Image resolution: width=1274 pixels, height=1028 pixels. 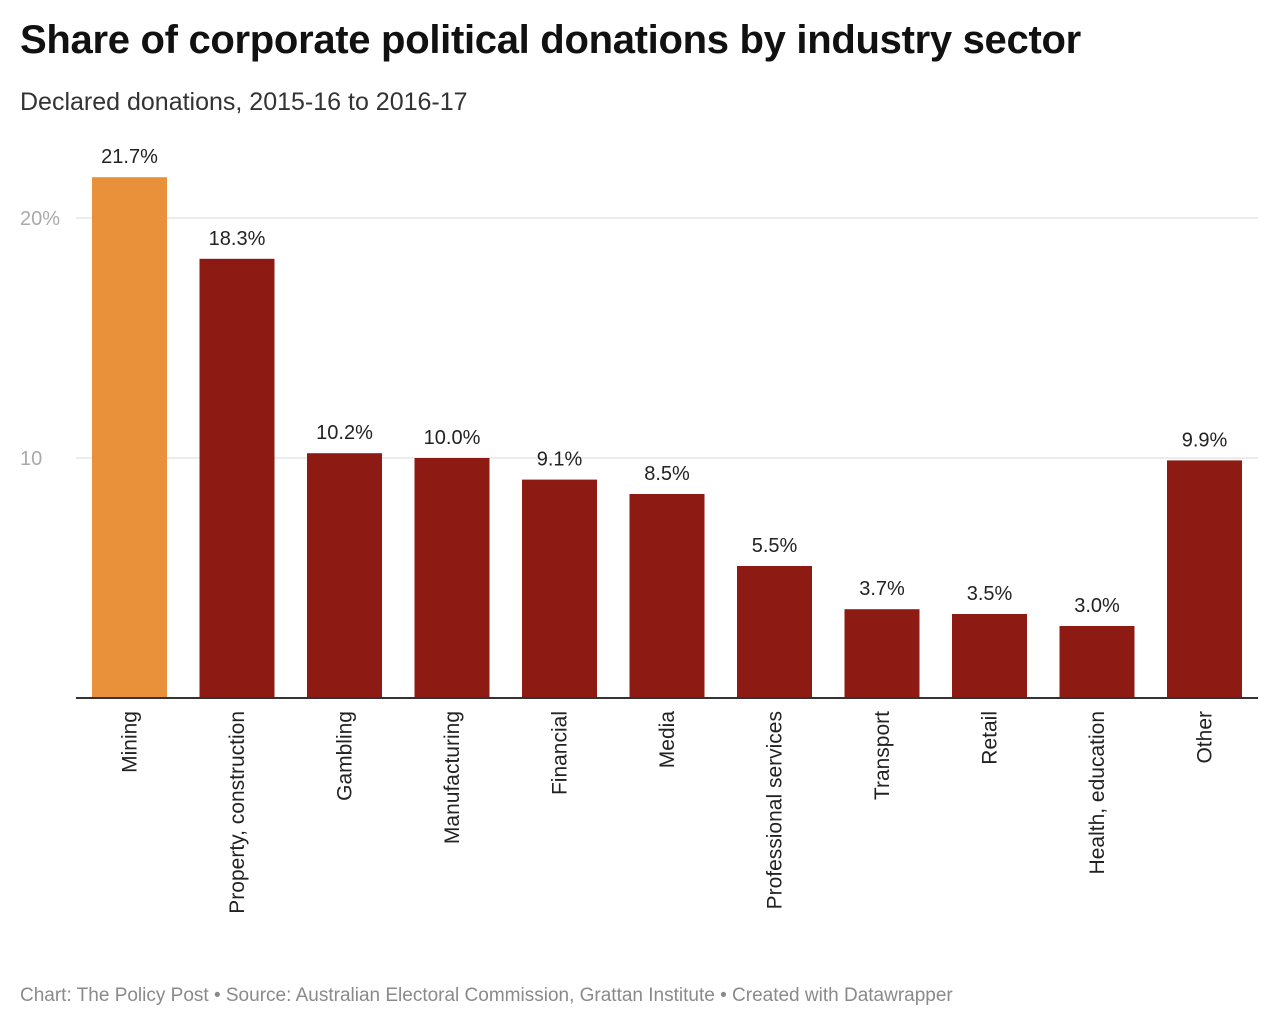 I want to click on chart-subtitle: Declared donations, 2015-16 to 2016-17, so click(x=244, y=102).